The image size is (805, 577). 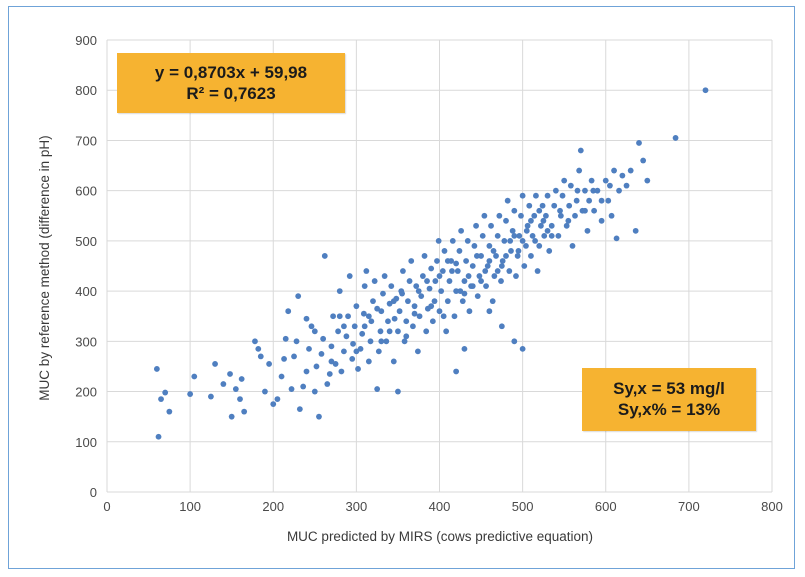 What do you see at coordinates (357, 506) in the screenshot?
I see `x-tick-label: 300` at bounding box center [357, 506].